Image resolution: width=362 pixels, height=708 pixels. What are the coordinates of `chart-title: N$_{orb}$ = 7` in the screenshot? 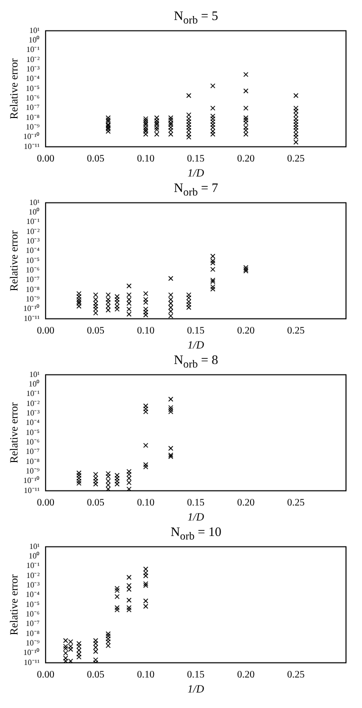 It's located at (196, 189).